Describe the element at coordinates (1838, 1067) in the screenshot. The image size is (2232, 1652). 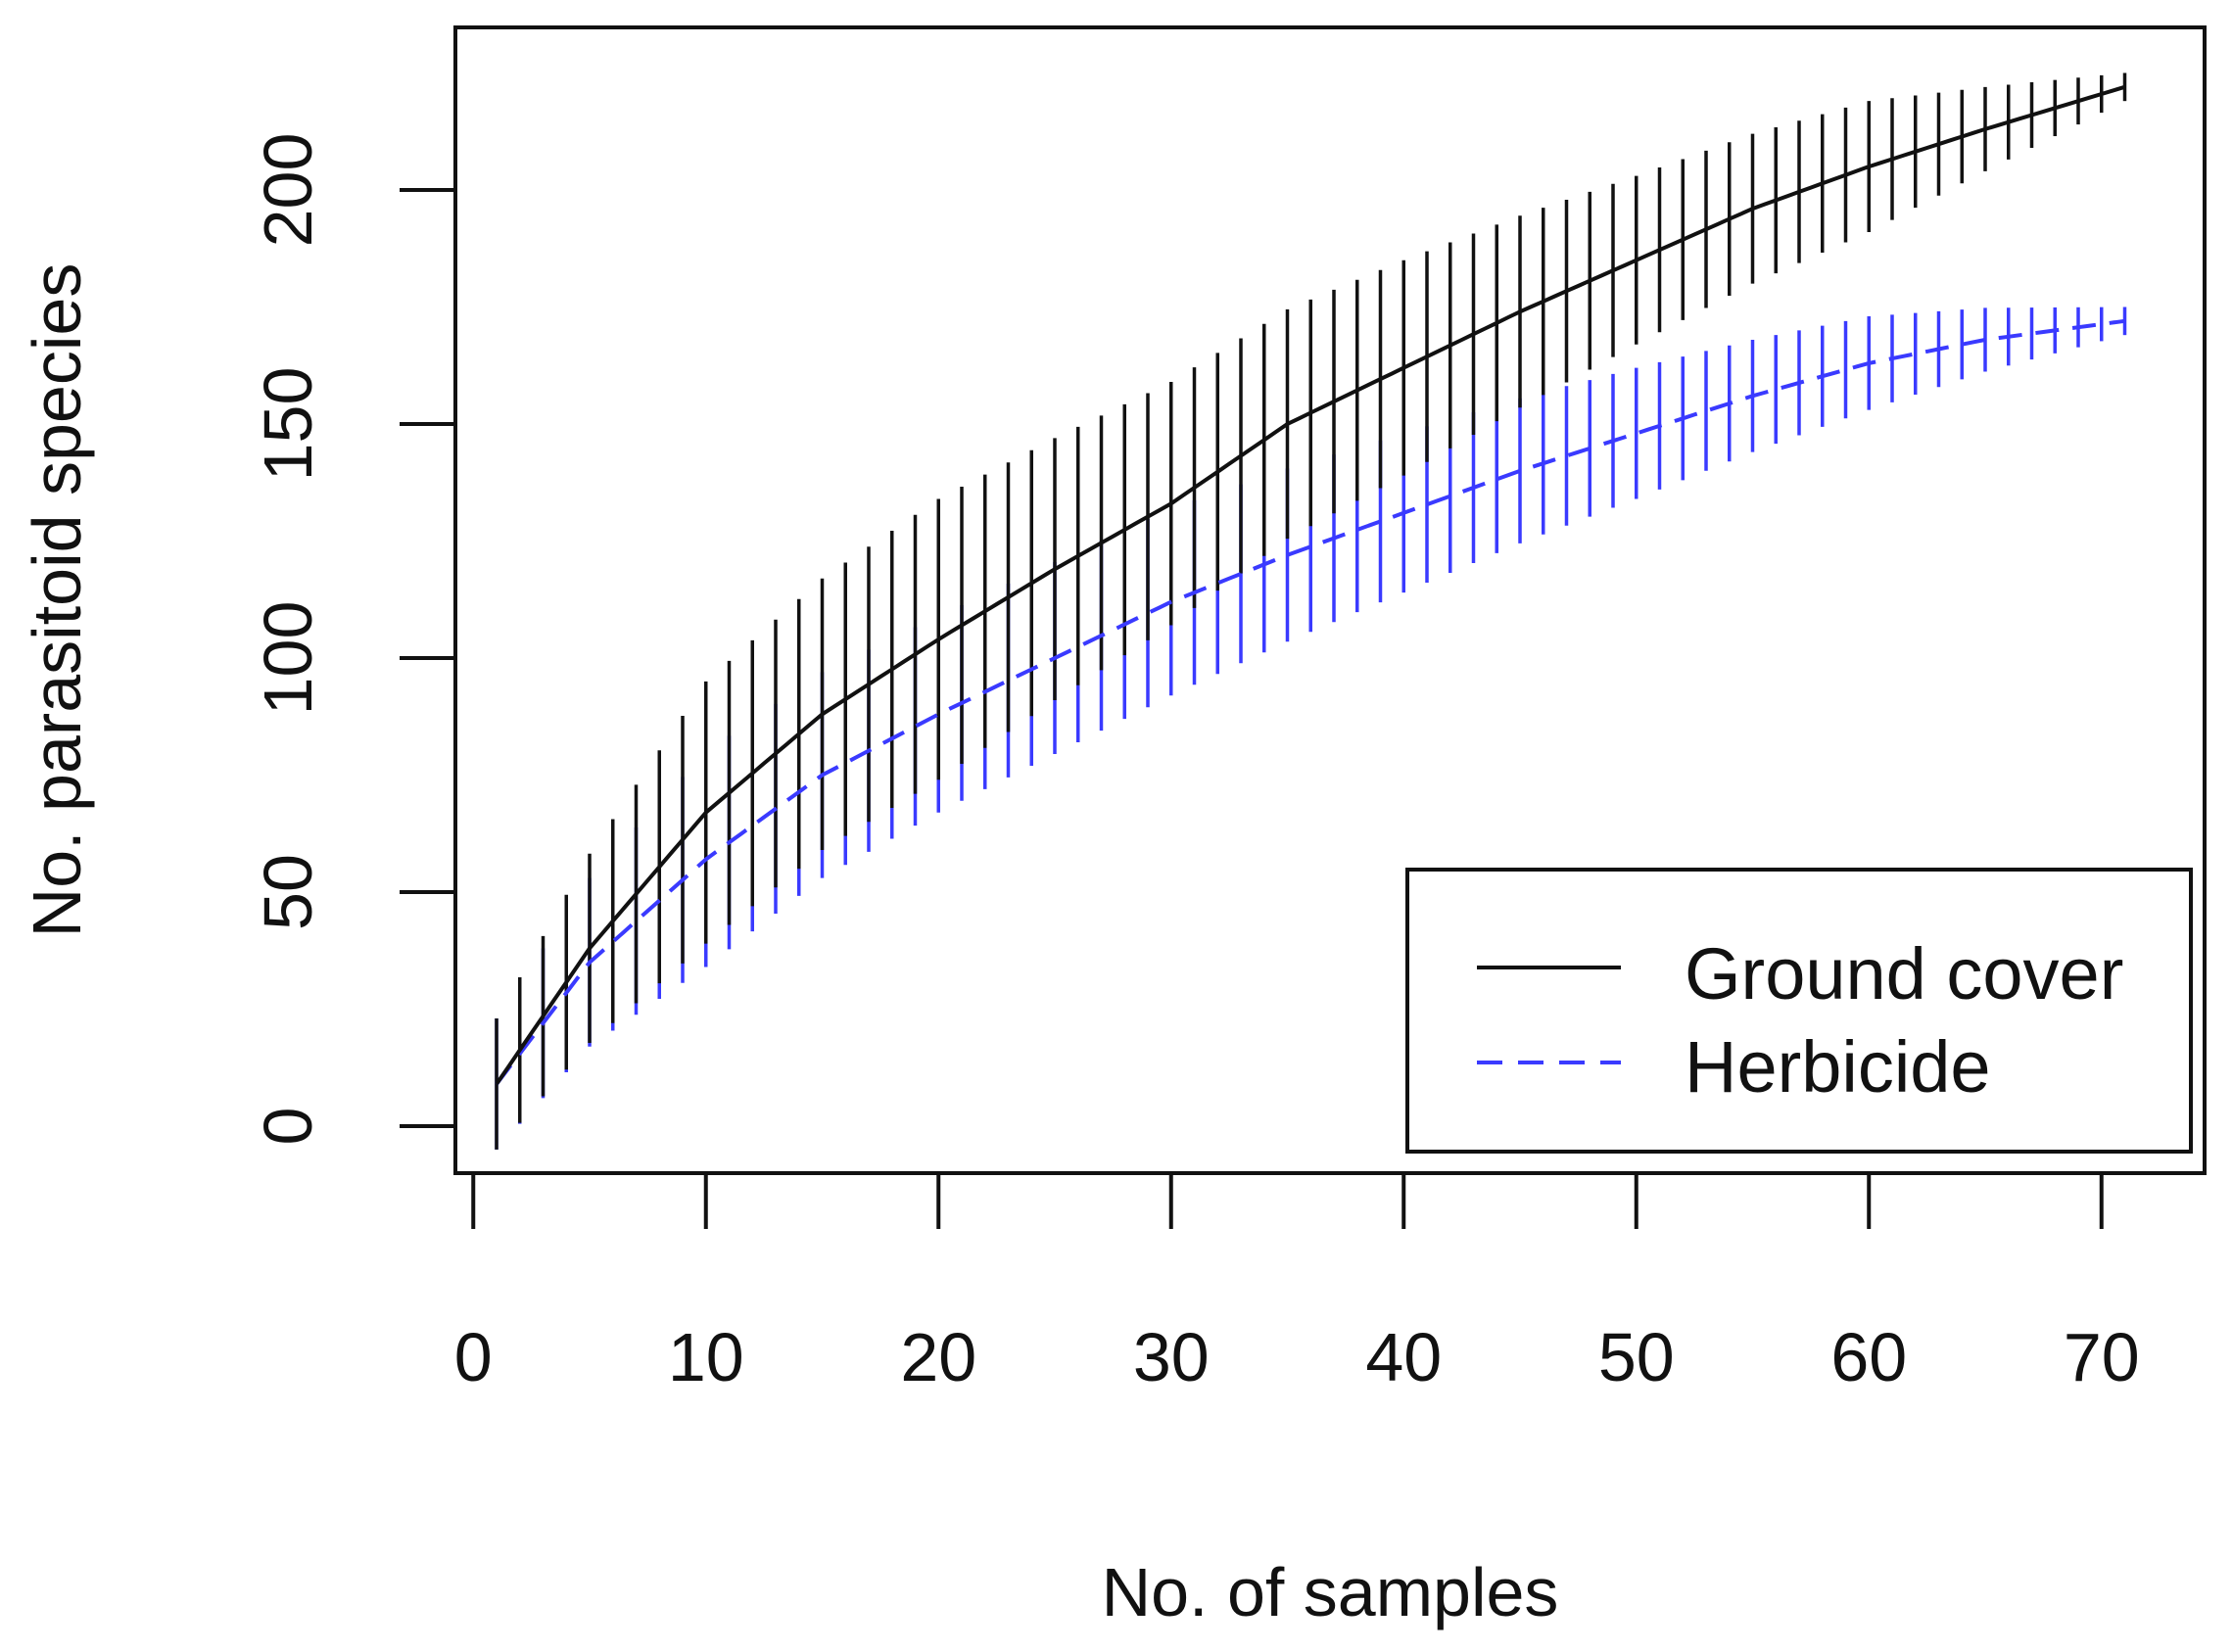
I see `legend-label-herbicide: Herbicide` at that location.